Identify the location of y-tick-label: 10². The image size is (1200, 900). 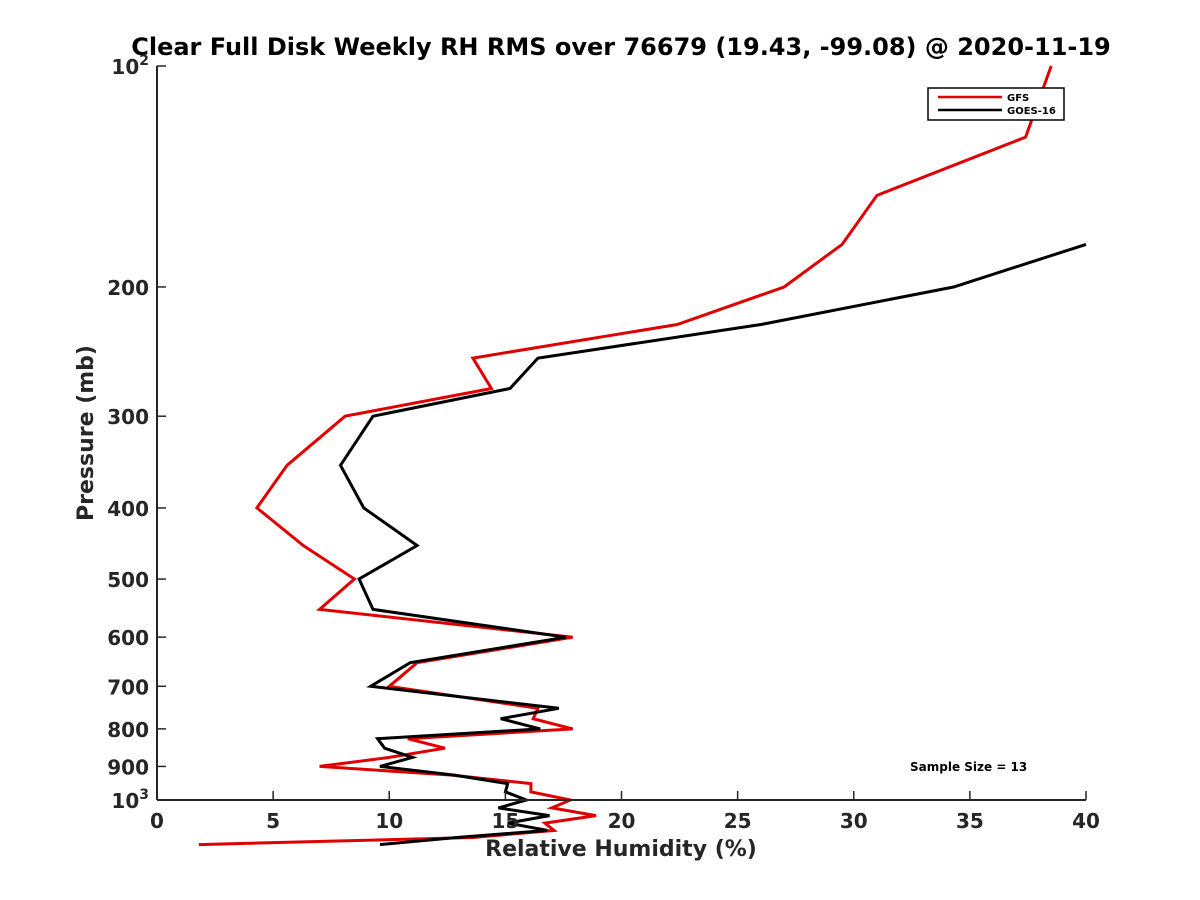
(130, 66).